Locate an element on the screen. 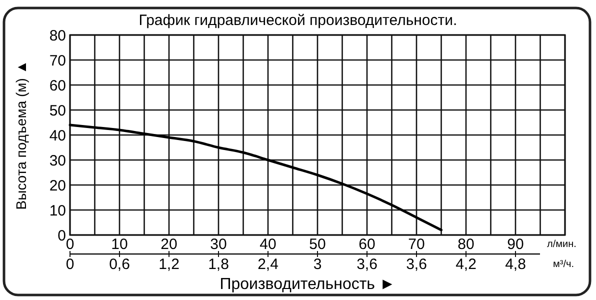  text: 4,8 is located at coordinates (515, 264).